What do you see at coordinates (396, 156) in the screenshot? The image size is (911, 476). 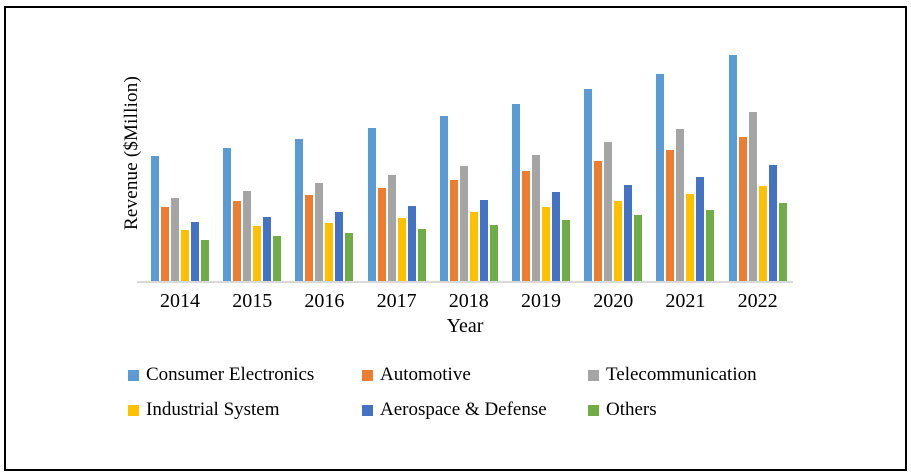 I see `bar-group-2017` at bounding box center [396, 156].